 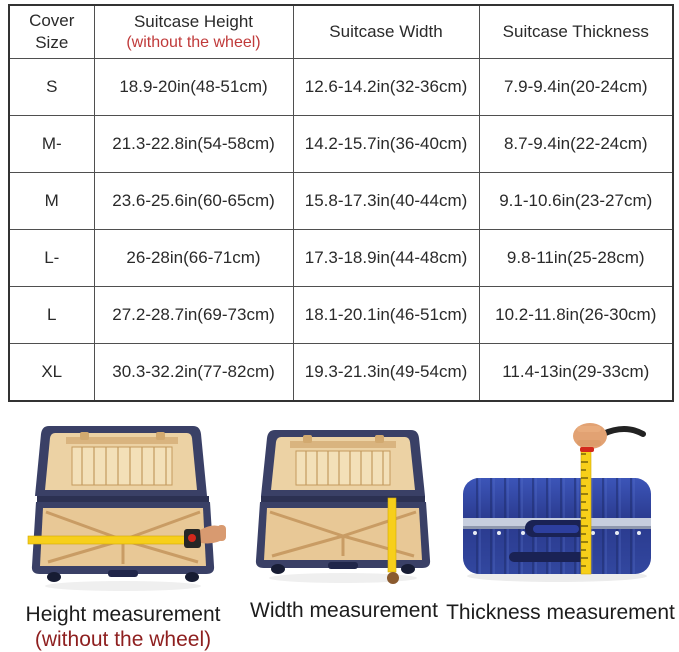 What do you see at coordinates (386, 258) in the screenshot?
I see `cell-width: 17.3-18.9in(44-48cm)` at bounding box center [386, 258].